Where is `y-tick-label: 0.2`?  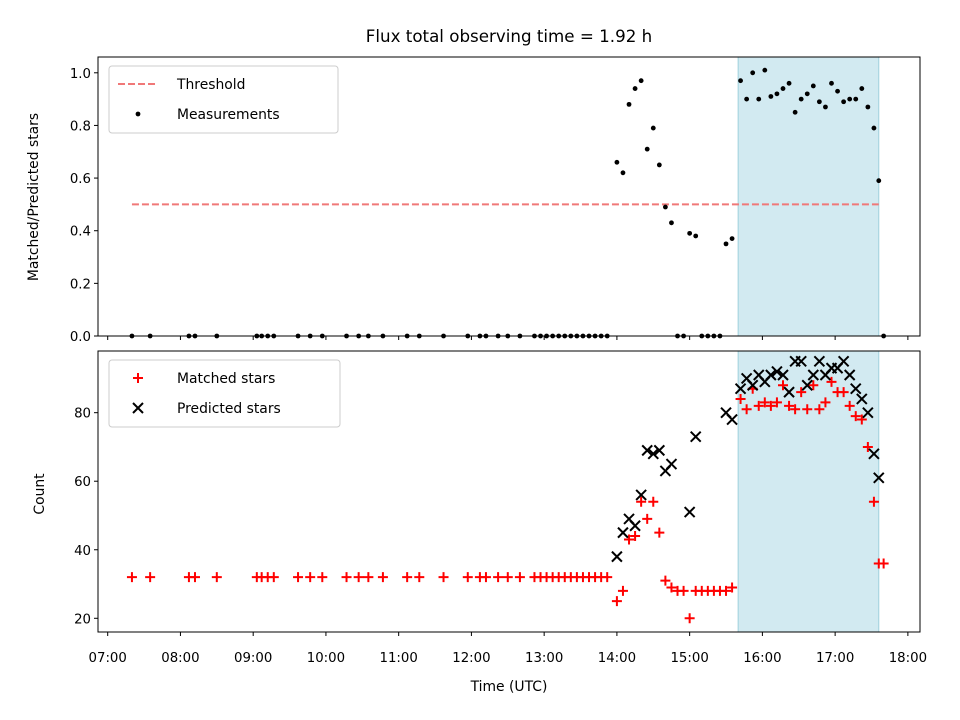
y-tick-label: 0.2 is located at coordinates (80, 284).